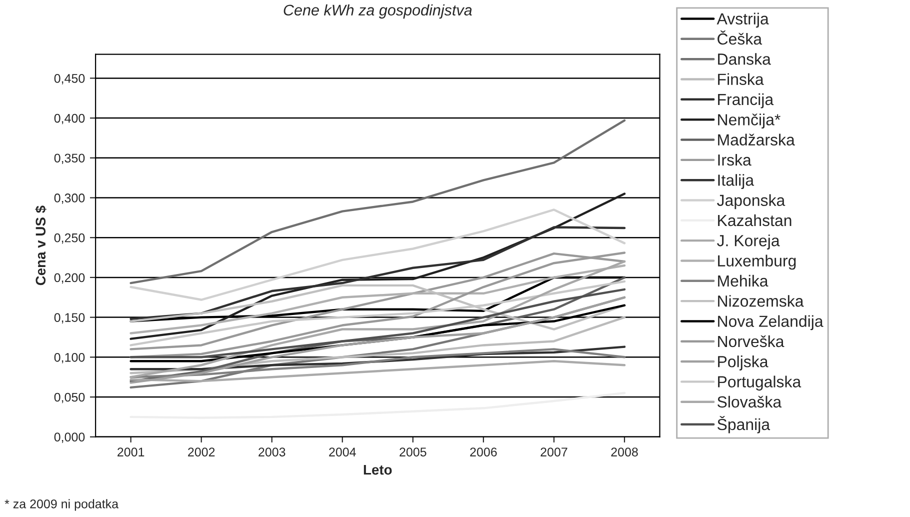 The image size is (910, 517). What do you see at coordinates (69, 278) in the screenshot?
I see `y-tick-label: 0,200` at bounding box center [69, 278].